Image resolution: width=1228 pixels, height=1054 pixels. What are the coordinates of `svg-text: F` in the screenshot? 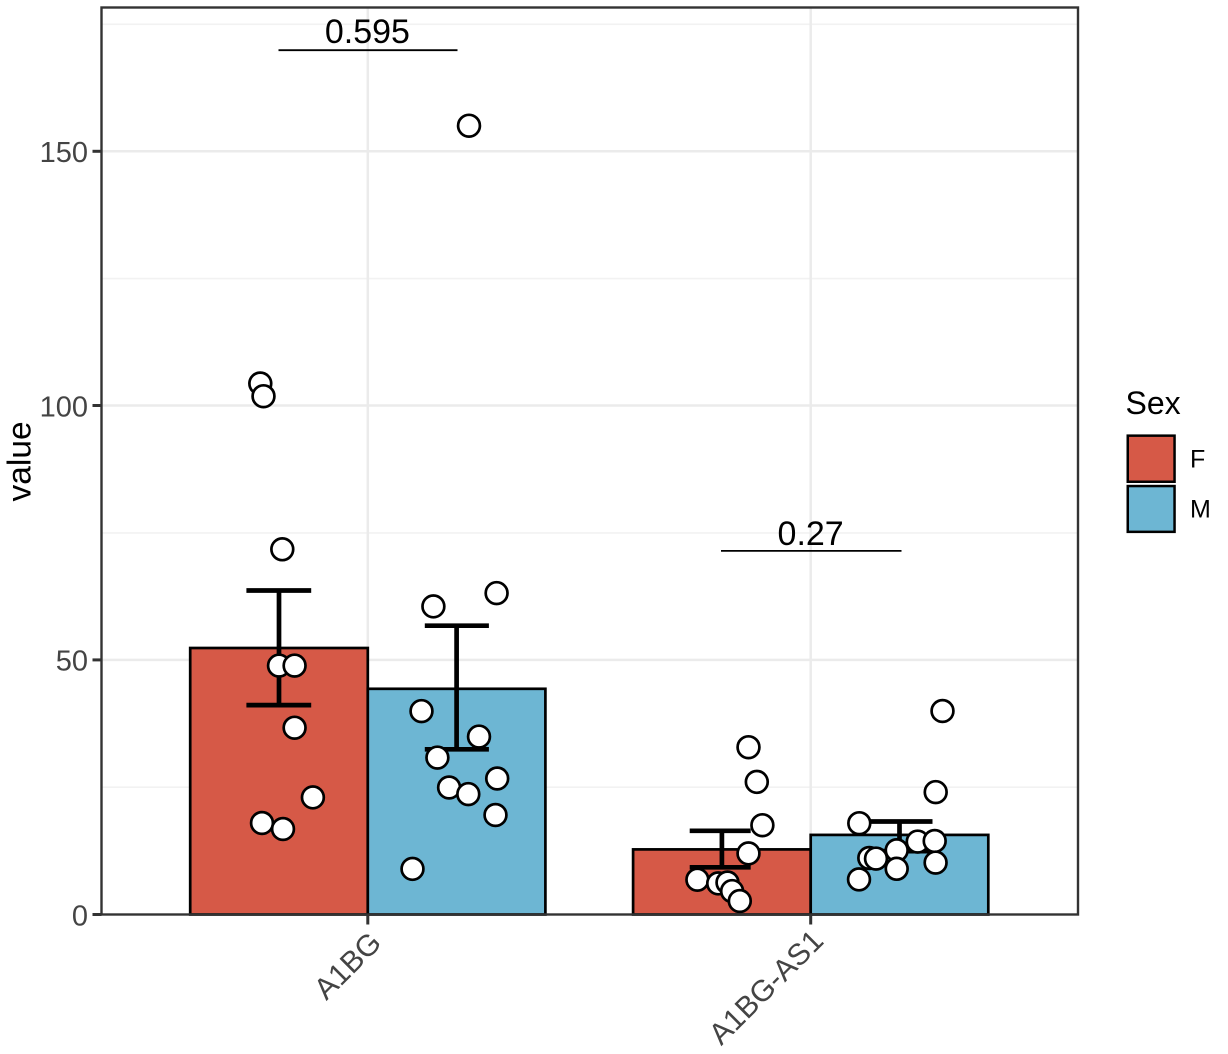 It's located at (1197, 459).